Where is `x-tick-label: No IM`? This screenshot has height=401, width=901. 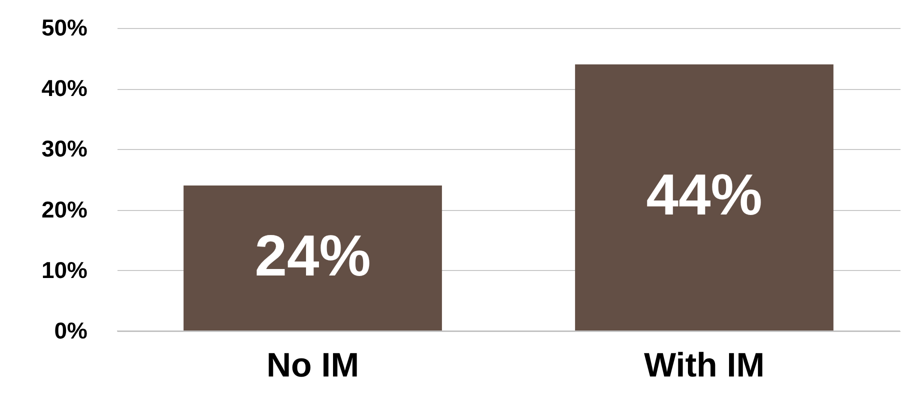 x-tick-label: No IM is located at coordinates (313, 365).